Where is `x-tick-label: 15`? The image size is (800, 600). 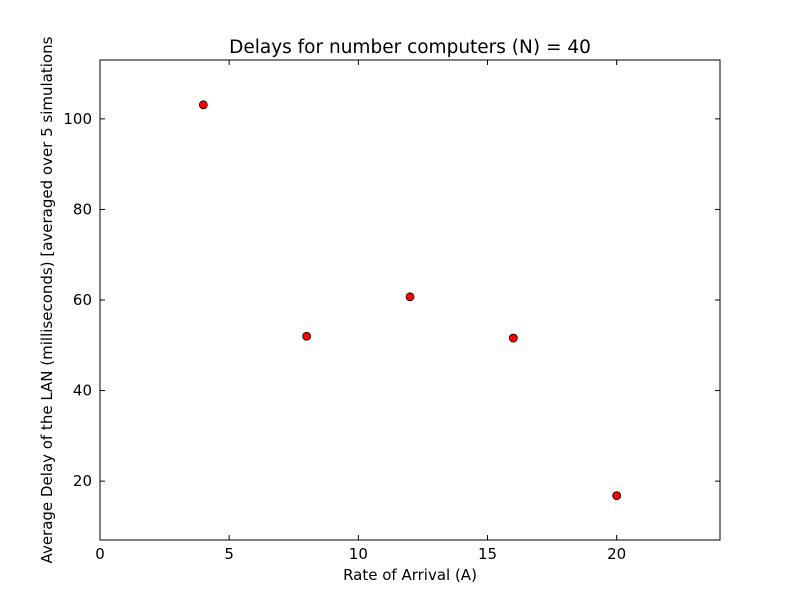
x-tick-label: 15 is located at coordinates (487, 554).